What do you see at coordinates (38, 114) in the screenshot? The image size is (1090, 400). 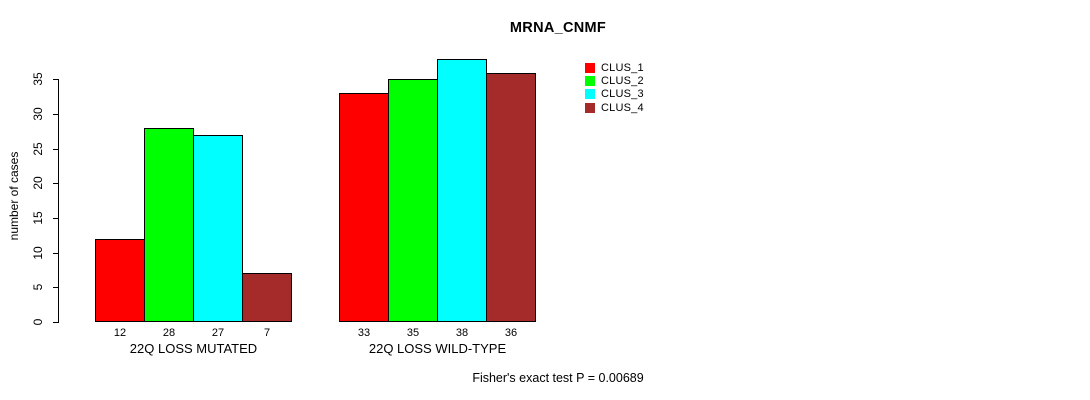 I see `y-tick-label: 30` at bounding box center [38, 114].